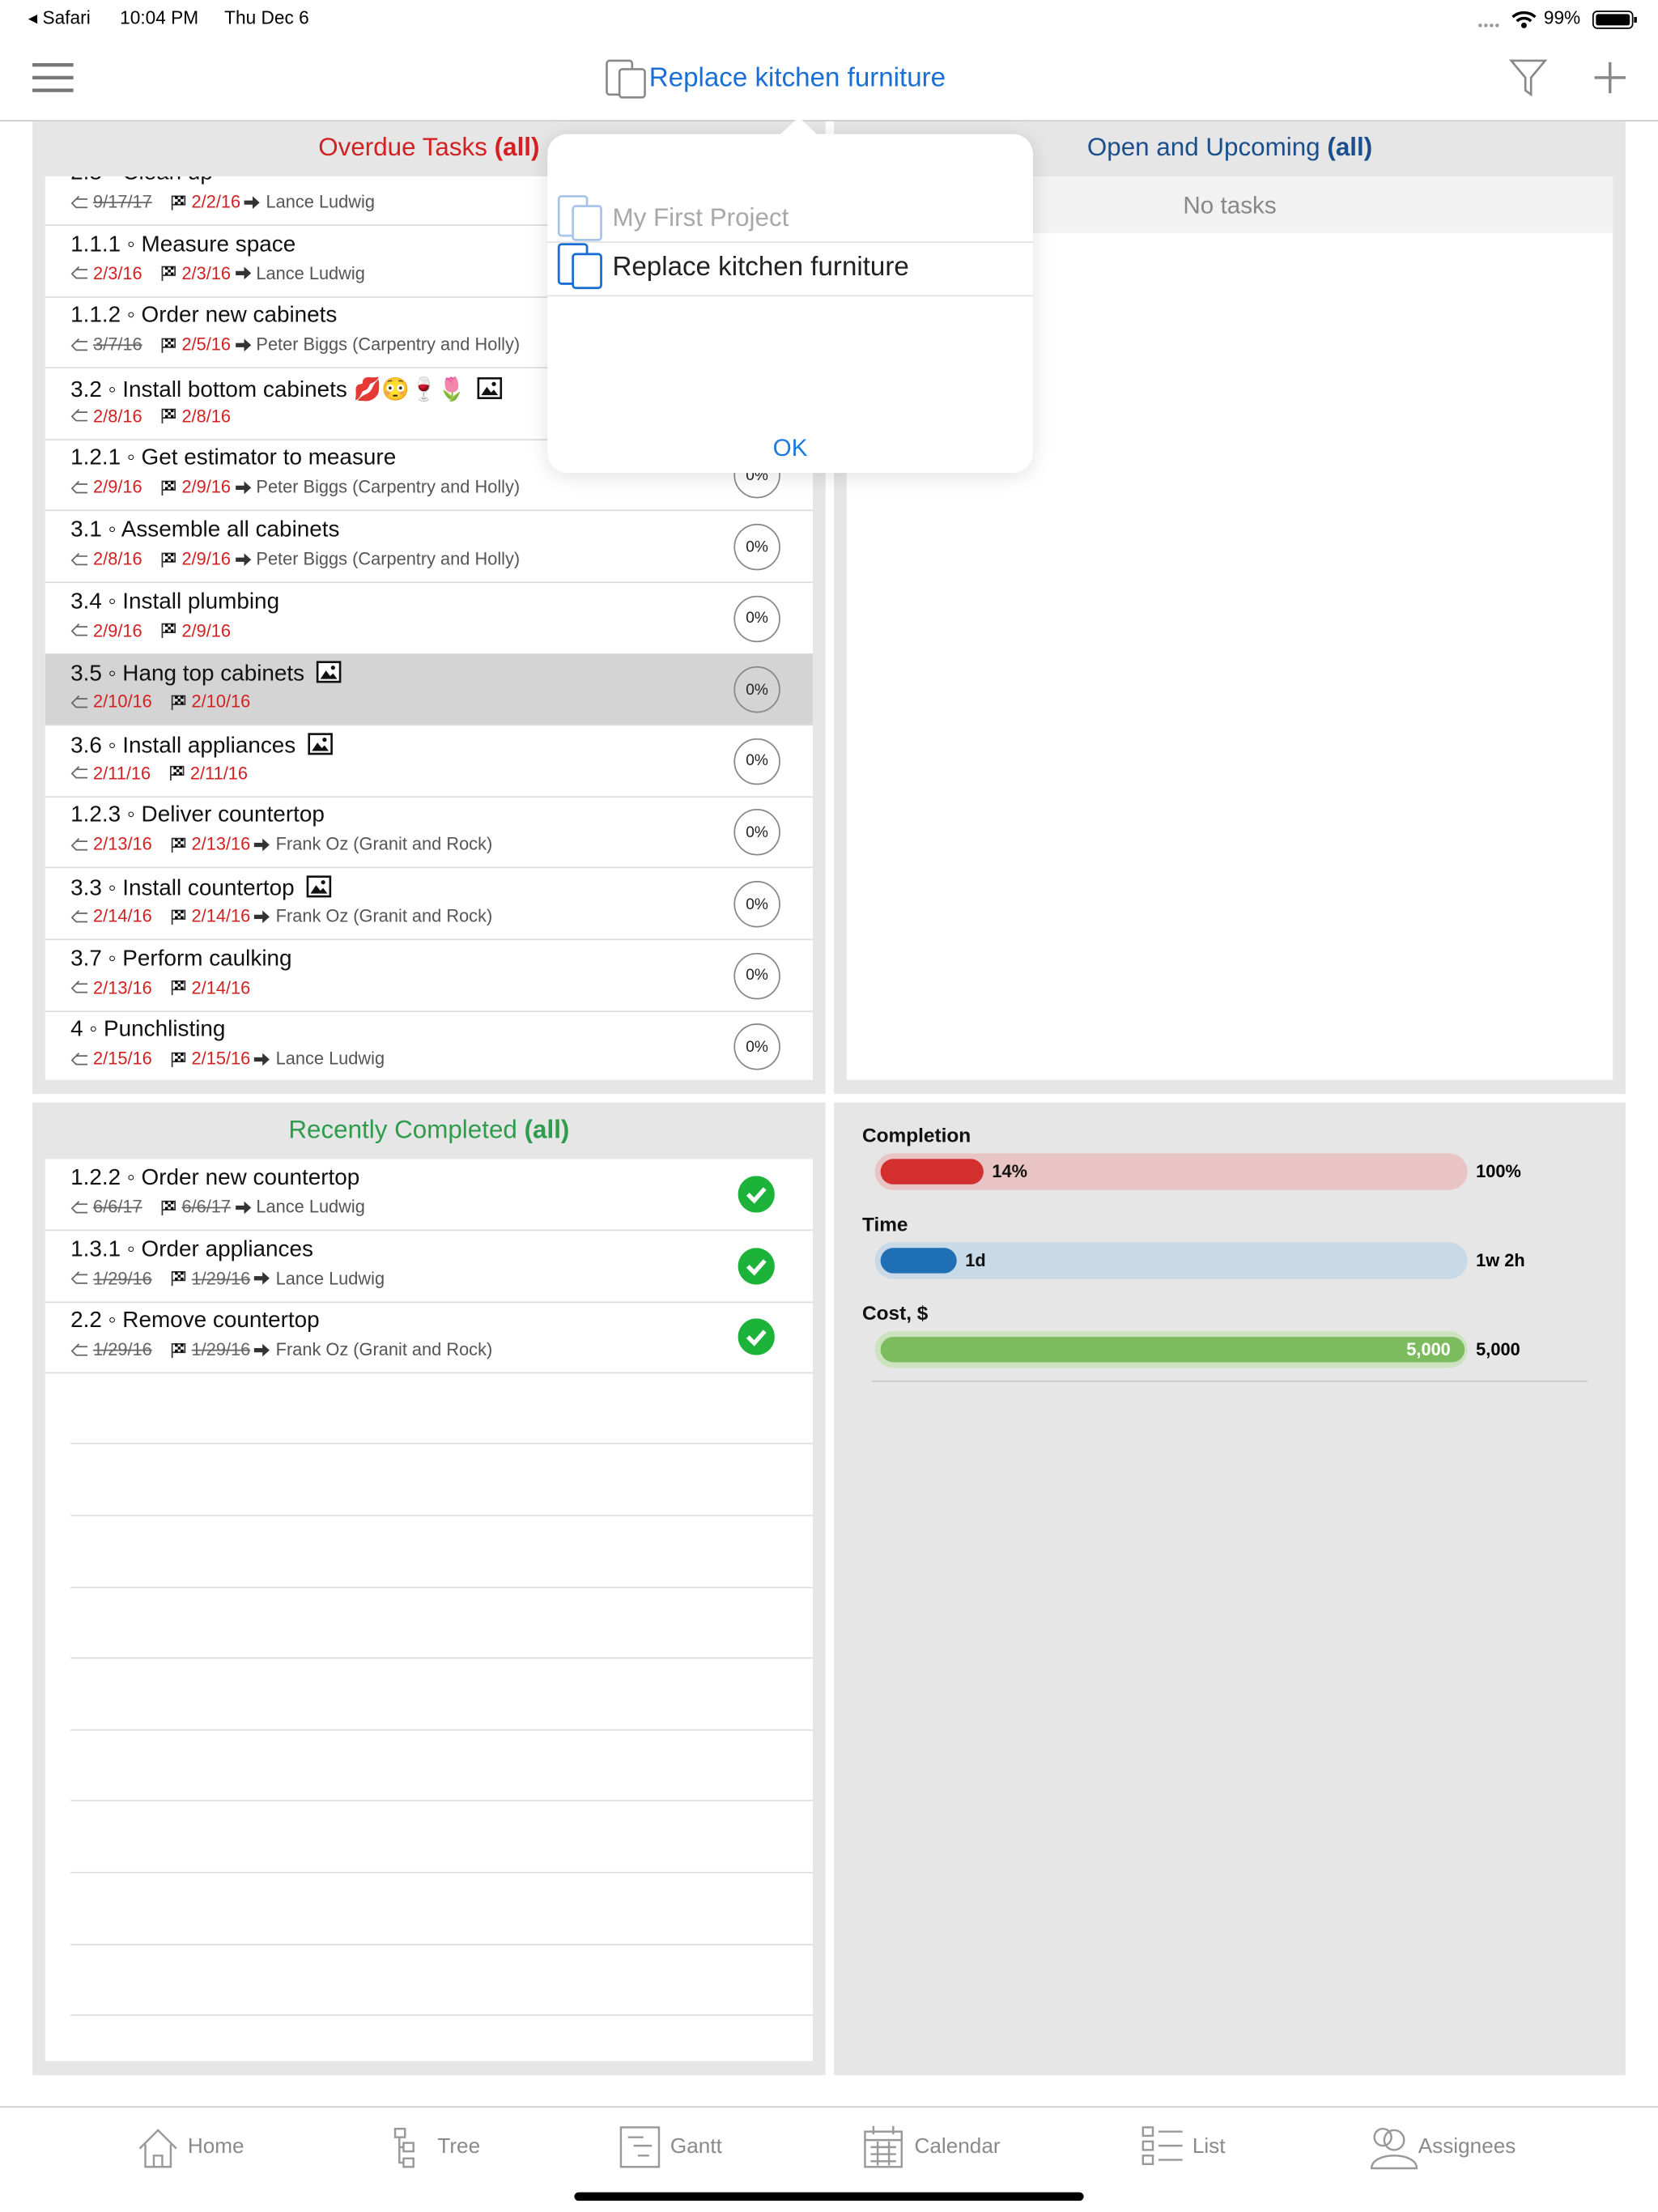 This screenshot has width=1658, height=2212. I want to click on done-check, so click(756, 1340).